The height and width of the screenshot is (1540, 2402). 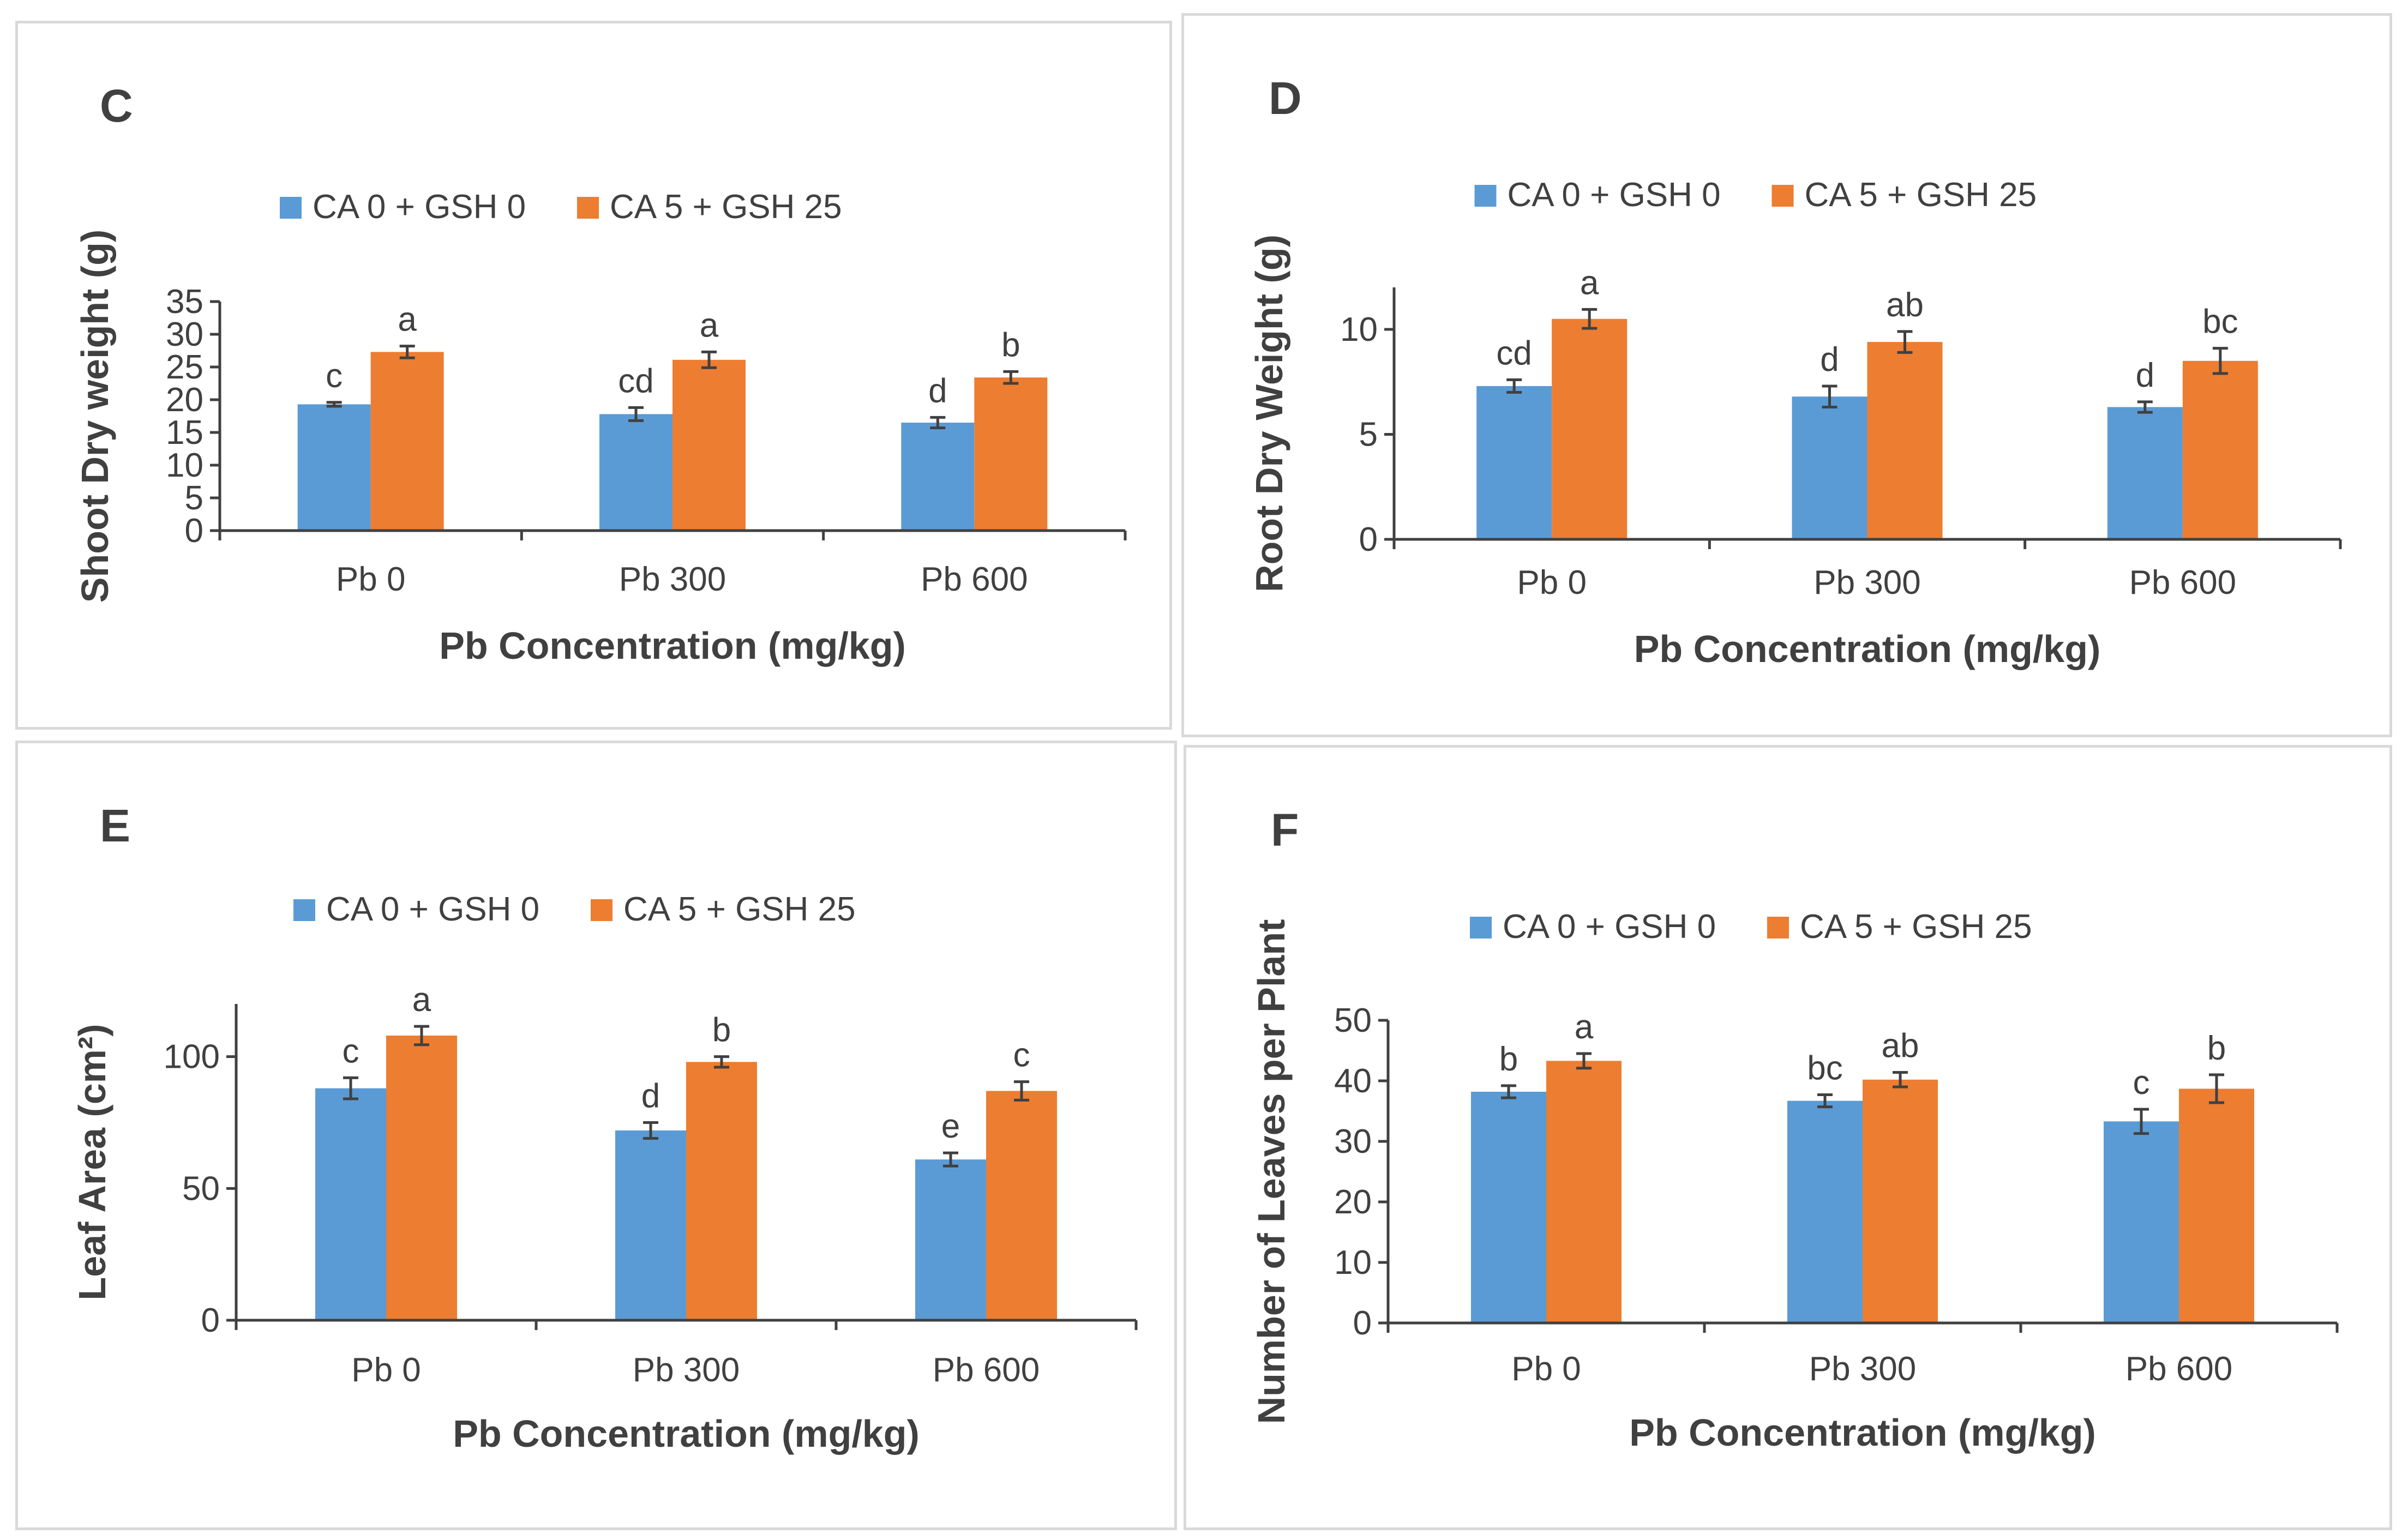 I want to click on panel-letter: C, so click(x=117, y=105).